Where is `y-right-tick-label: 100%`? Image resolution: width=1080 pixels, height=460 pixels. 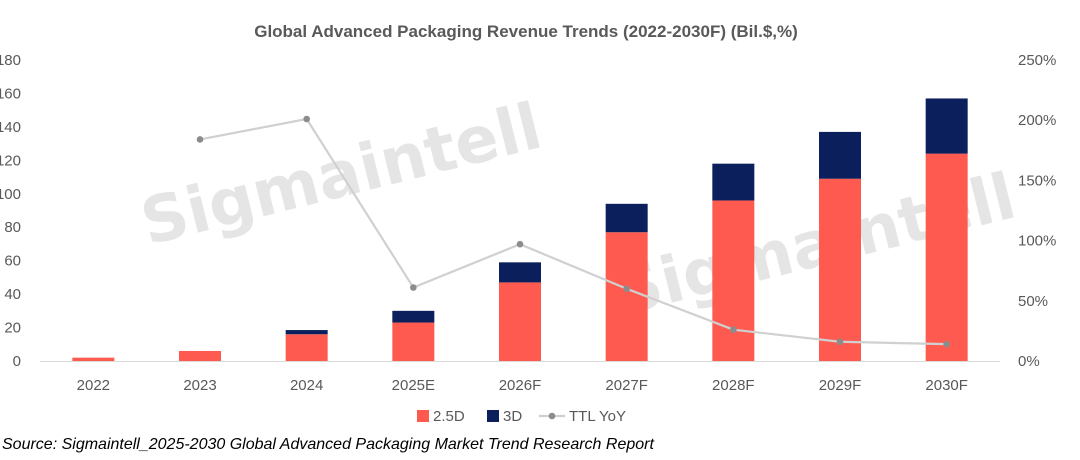
y-right-tick-label: 100% is located at coordinates (1037, 241).